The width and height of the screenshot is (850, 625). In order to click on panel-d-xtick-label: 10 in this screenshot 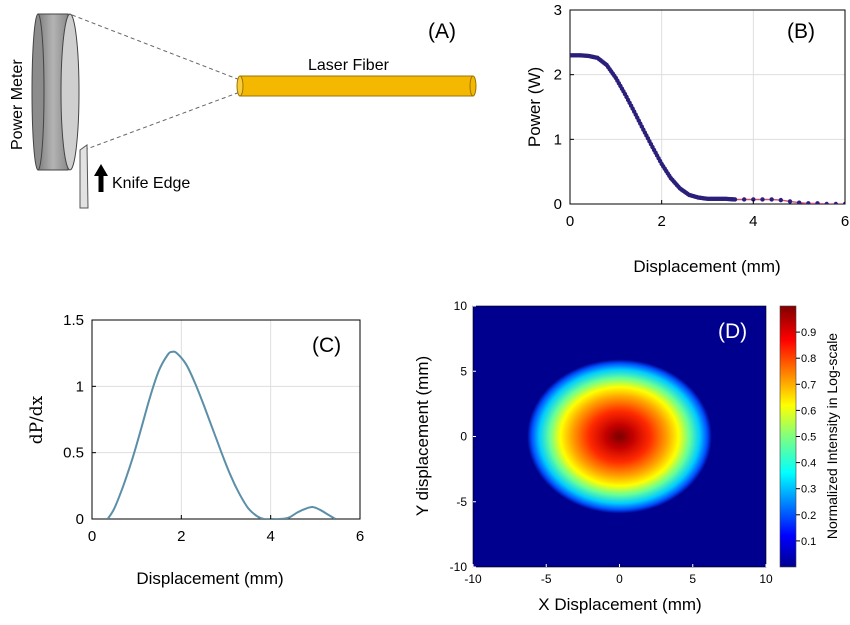, I will do `click(766, 579)`.